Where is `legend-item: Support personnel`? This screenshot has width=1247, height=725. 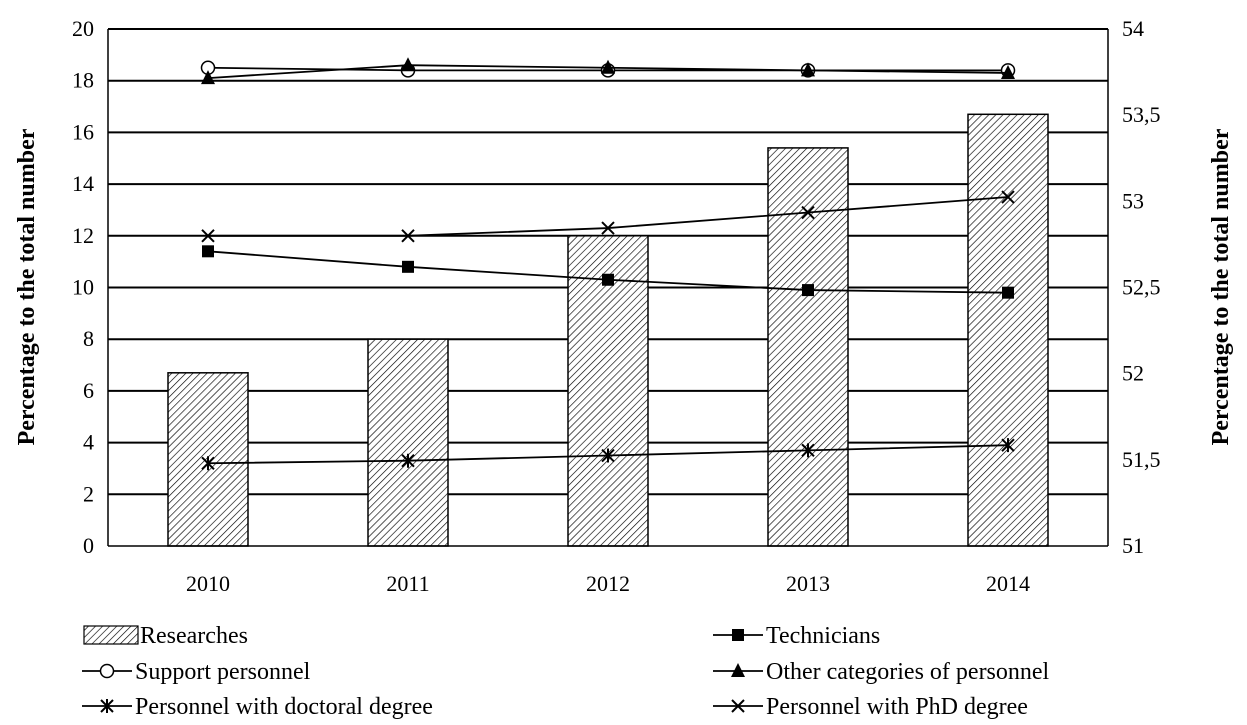 legend-item: Support personnel is located at coordinates (196, 672).